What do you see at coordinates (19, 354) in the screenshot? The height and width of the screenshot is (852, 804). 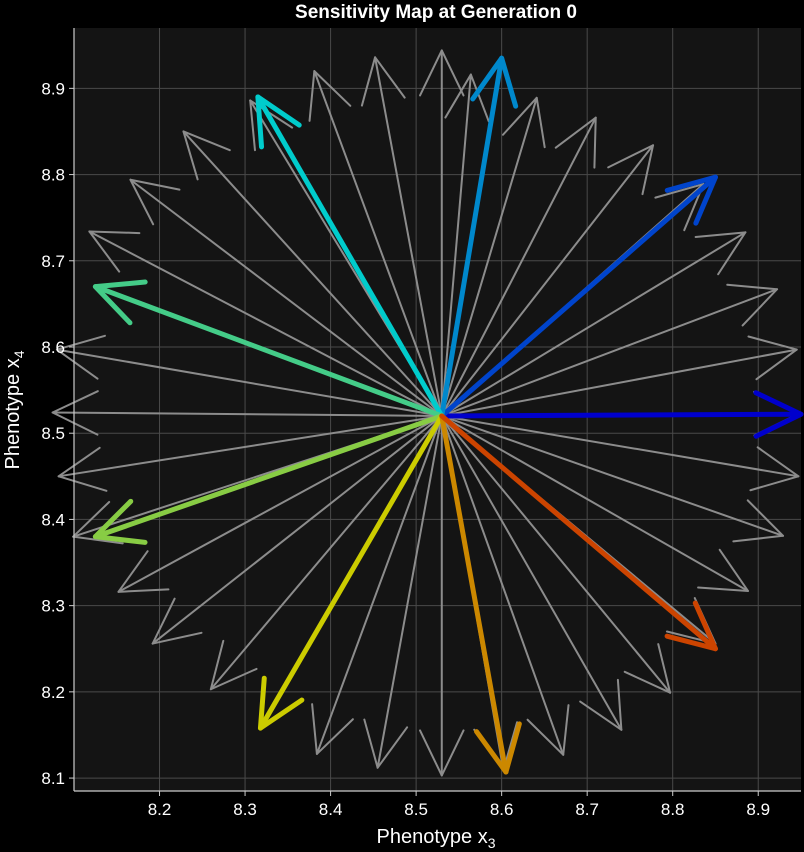 I see `y-axis-label-subscript: 4` at bounding box center [19, 354].